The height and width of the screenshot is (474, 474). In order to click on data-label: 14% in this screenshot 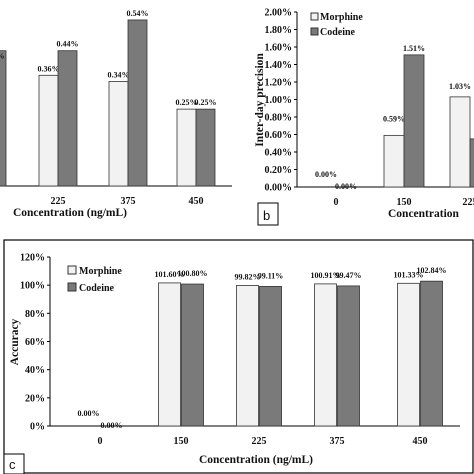, I will do `click(2, 56)`.